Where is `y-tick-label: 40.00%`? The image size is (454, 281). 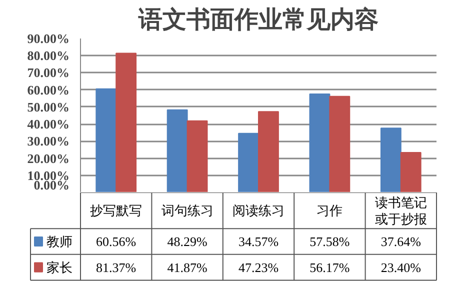 y-tick-label: 40.00% is located at coordinates (48, 124).